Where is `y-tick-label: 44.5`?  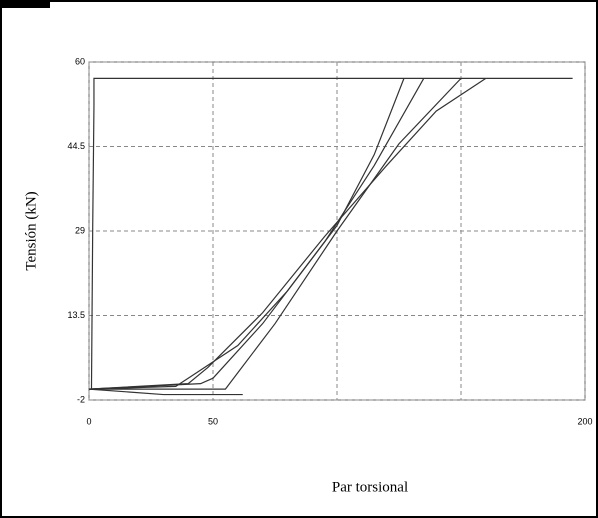 y-tick-label: 44.5 is located at coordinates (76, 146).